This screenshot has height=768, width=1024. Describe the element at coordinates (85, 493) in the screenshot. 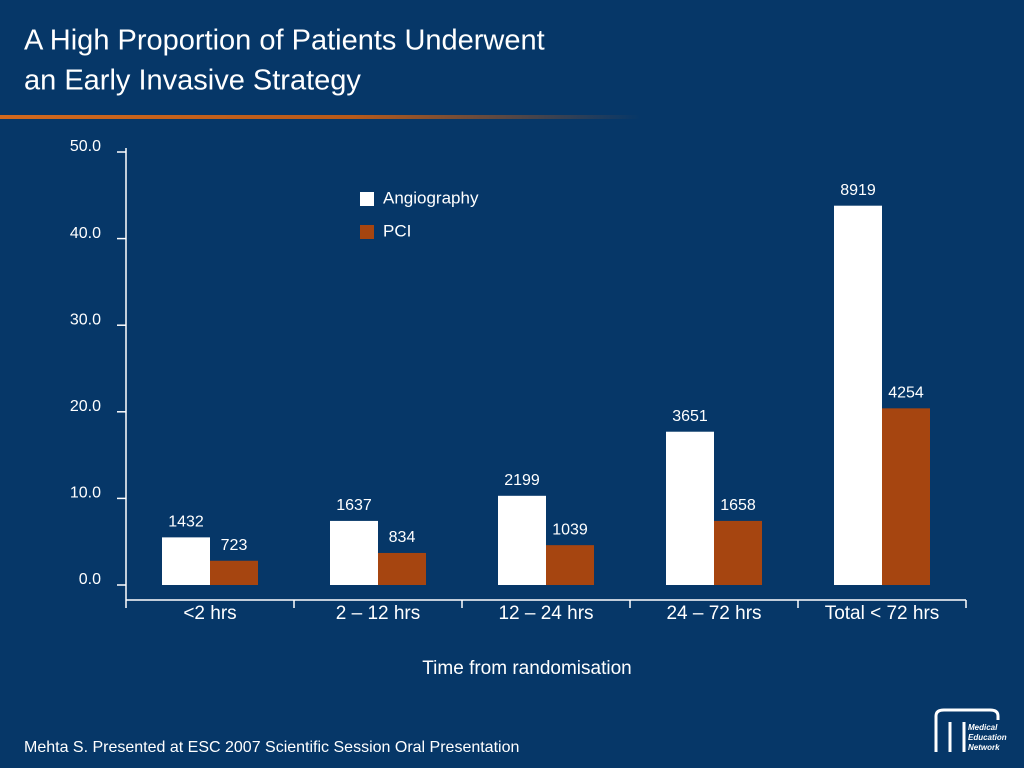

I see `y-tick-label: 10.0` at that location.